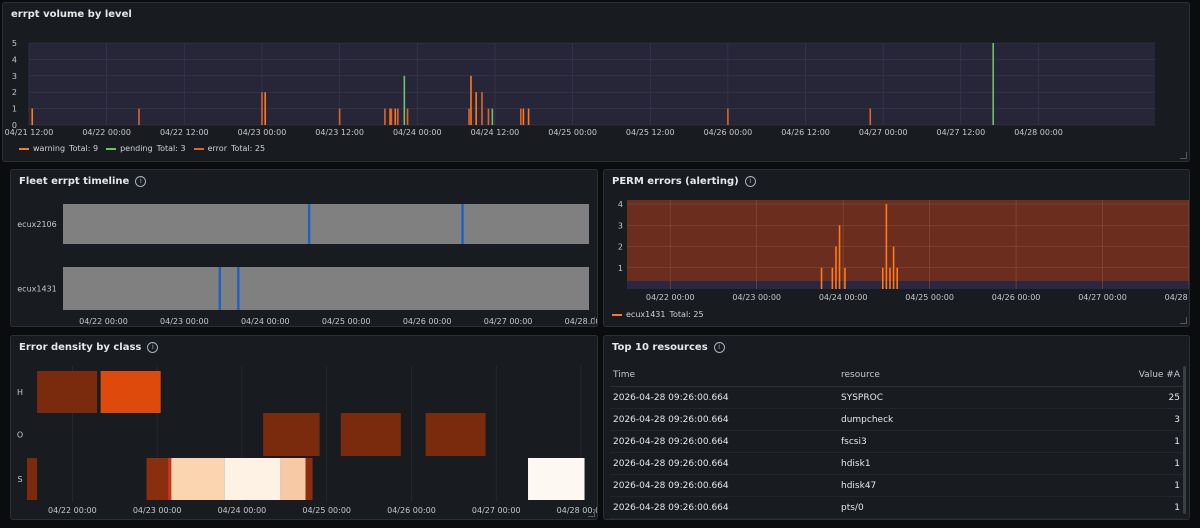 This screenshot has height=528, width=1200. I want to click on perm-title-text: PERM errors (alerting), so click(675, 181).